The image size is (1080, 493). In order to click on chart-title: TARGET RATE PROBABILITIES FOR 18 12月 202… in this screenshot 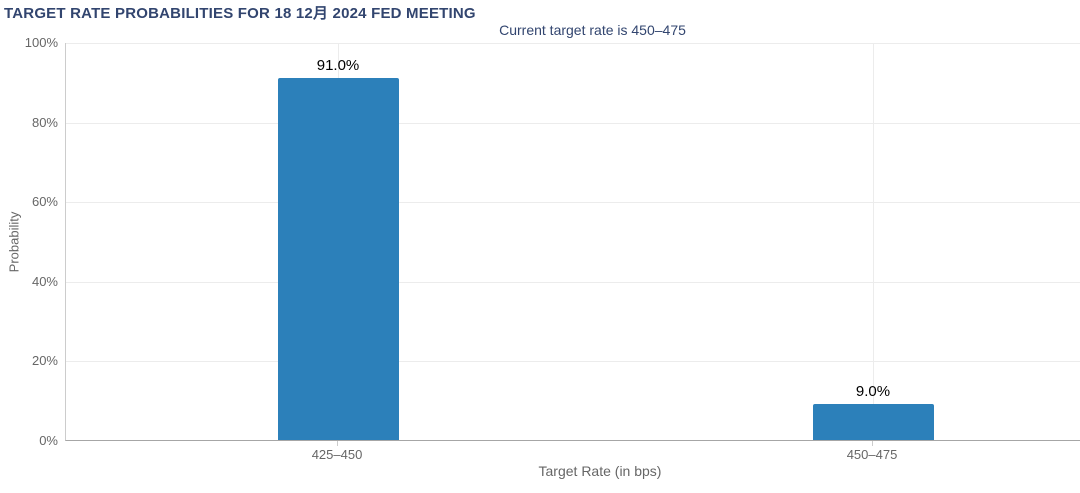, I will do `click(240, 13)`.